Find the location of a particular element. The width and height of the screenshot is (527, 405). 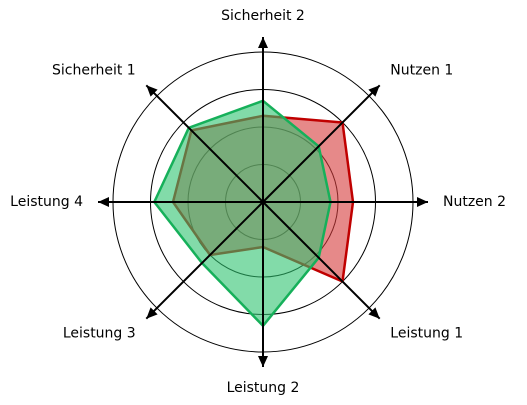

axis-label-8: Sicherheit 1 is located at coordinates (94, 71).